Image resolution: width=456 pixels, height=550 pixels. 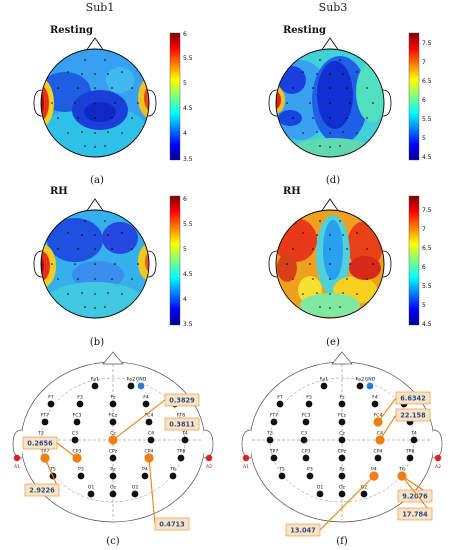 I want to click on electrode-label: T6, so click(x=172, y=470).